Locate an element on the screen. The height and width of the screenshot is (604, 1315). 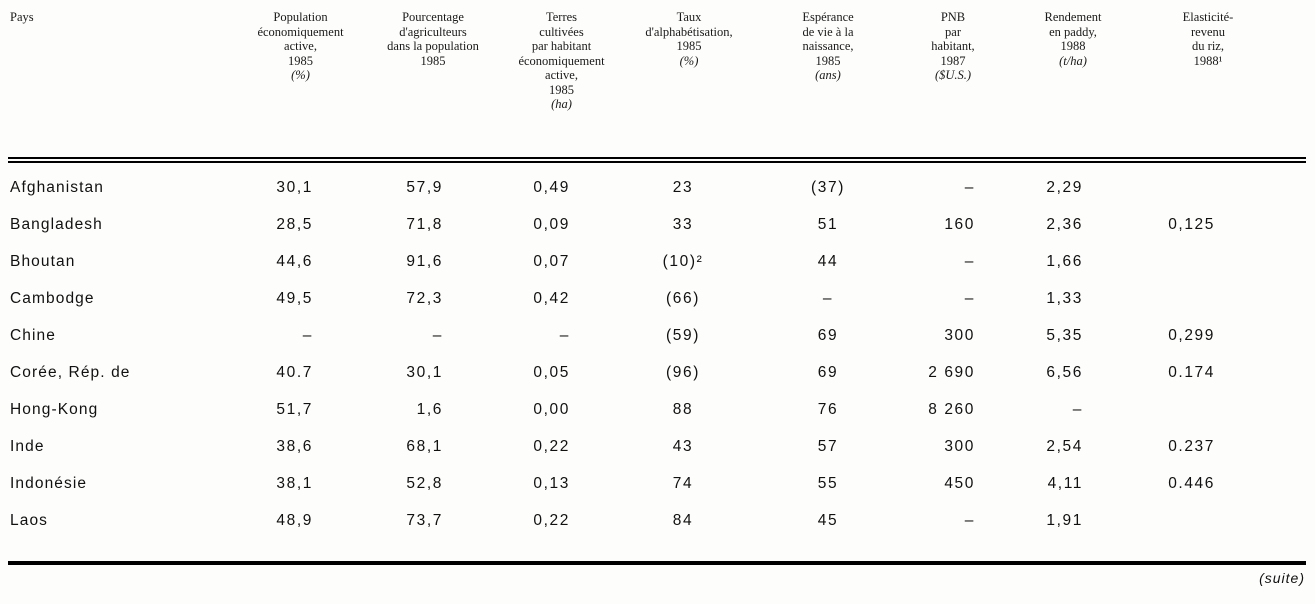
table-cell-alphabetisation: 23 is located at coordinates (683, 187).